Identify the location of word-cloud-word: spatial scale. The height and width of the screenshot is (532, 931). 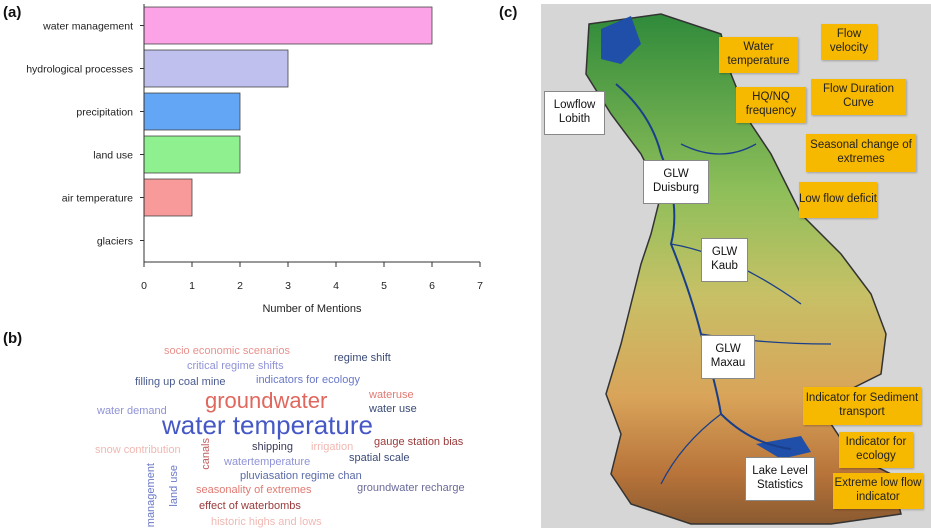
(379, 458).